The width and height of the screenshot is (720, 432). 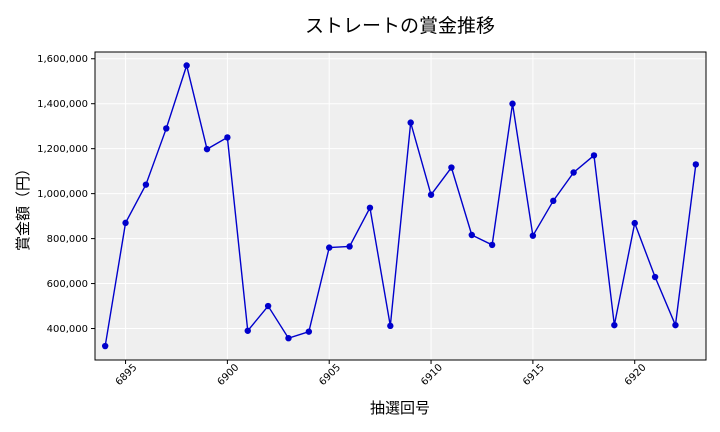 What do you see at coordinates (400, 408) in the screenshot?
I see `x-axis-title: 抽選回号` at bounding box center [400, 408].